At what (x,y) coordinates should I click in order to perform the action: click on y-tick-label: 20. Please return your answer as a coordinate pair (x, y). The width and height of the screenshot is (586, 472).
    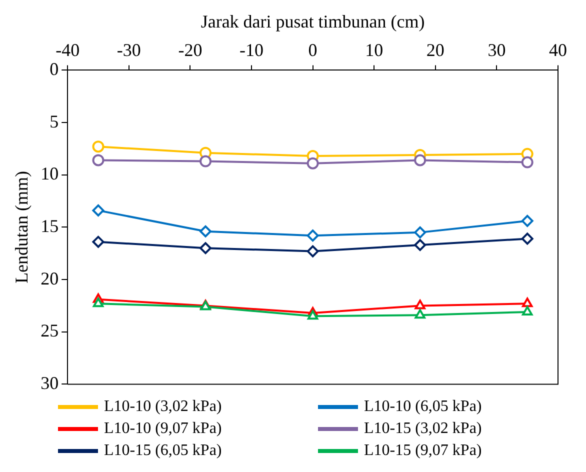
    Looking at the image, I should click on (49, 278).